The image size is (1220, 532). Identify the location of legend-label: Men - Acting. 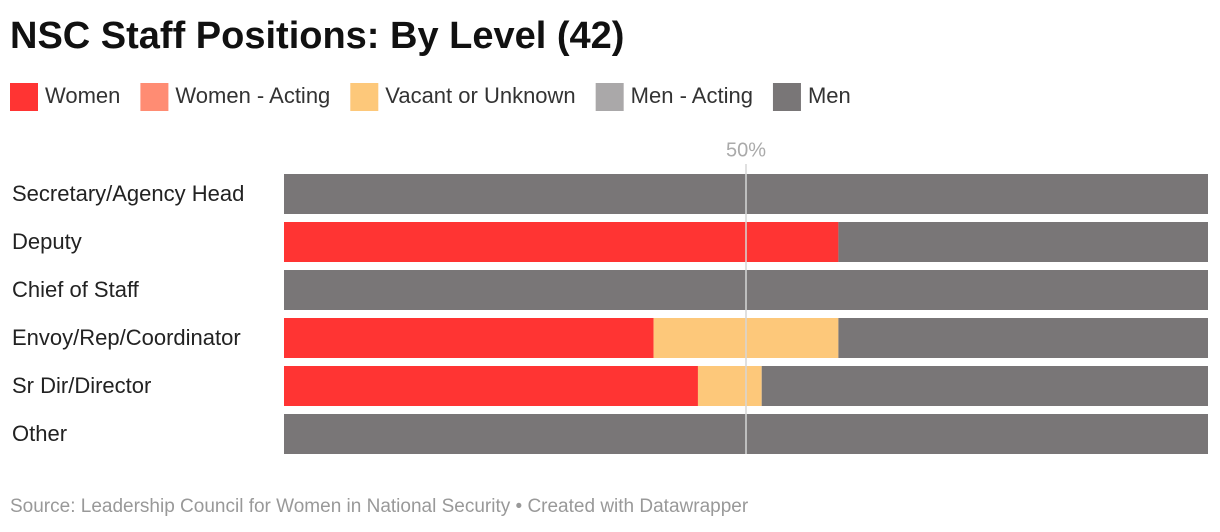
(692, 95).